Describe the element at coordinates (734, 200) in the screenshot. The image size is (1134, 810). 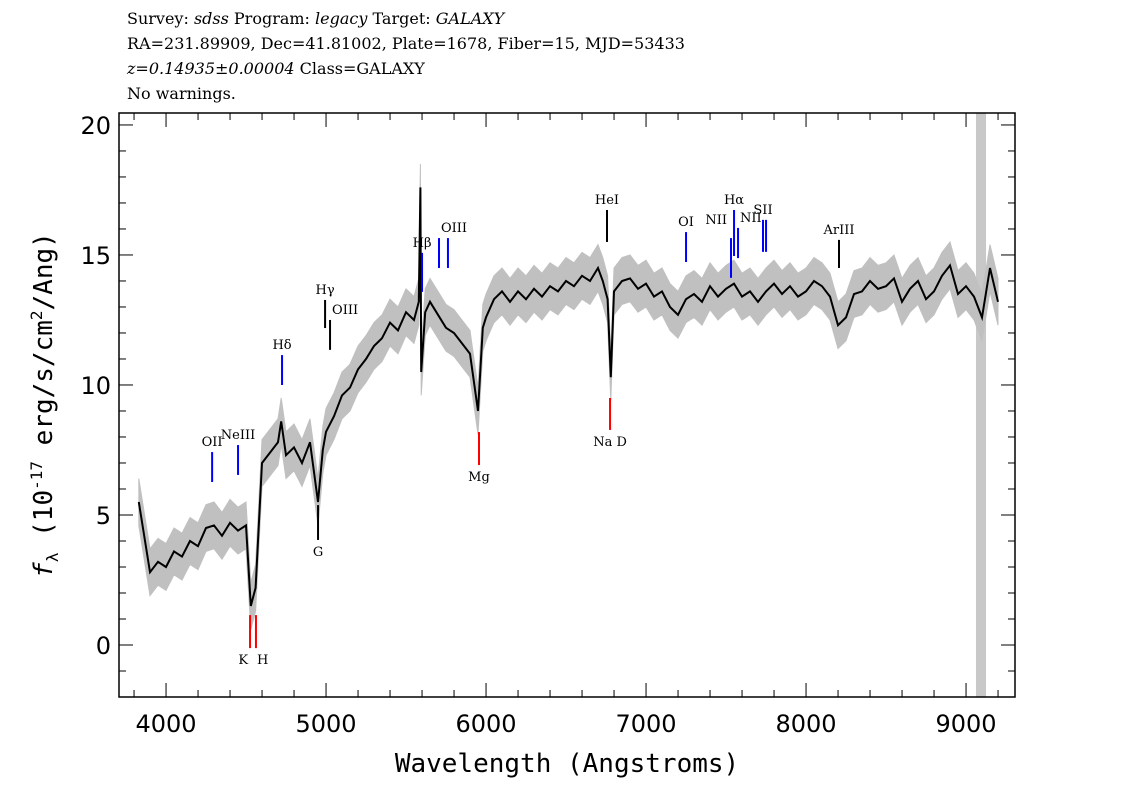
I see `line-label: Hα` at that location.